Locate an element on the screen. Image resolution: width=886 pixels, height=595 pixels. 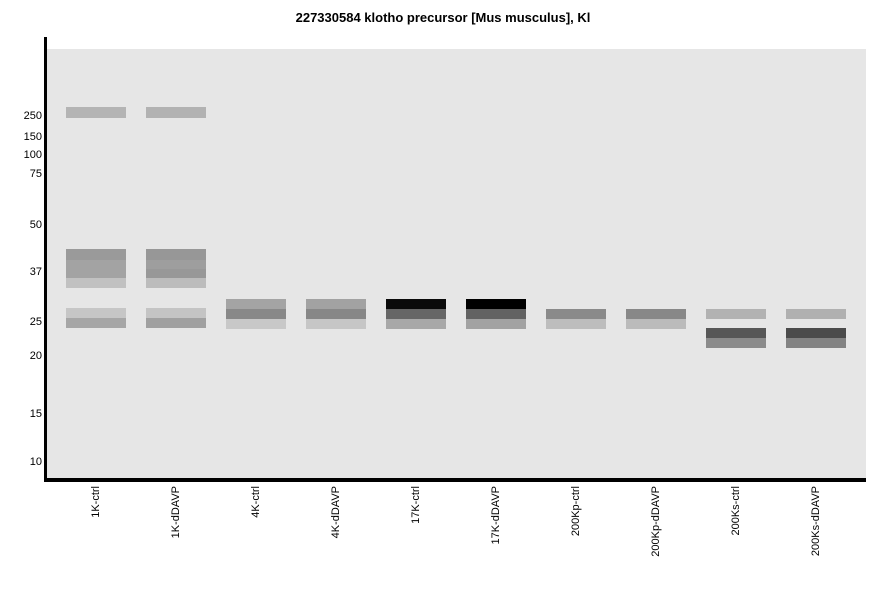
lane-label: 200Ks-dDAVP is located at coordinates (816, 521).